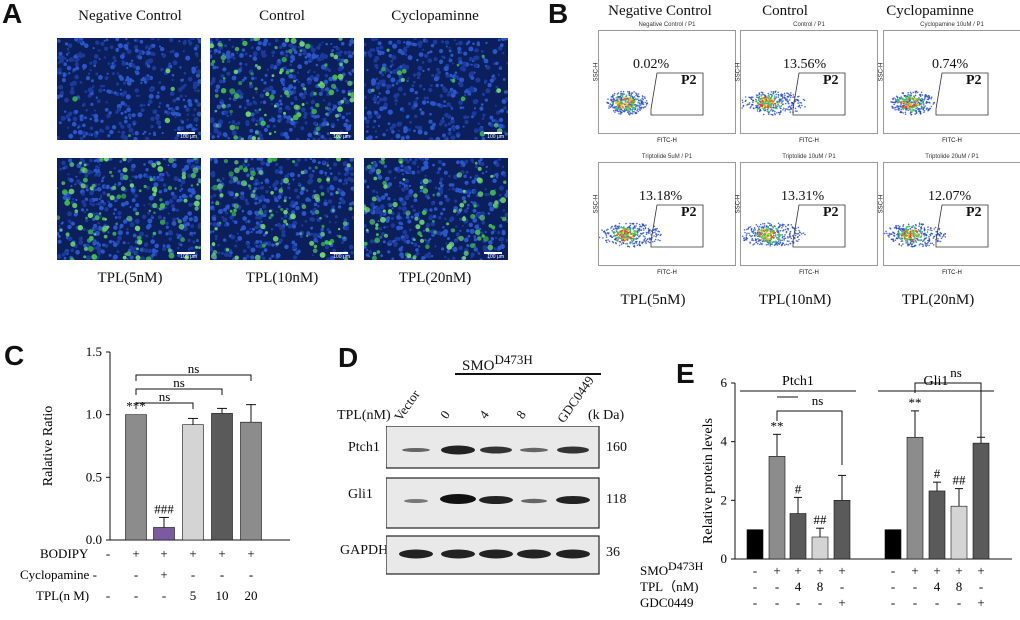 This screenshot has height=620, width=1020. What do you see at coordinates (653, 300) in the screenshot?
I see `panel-b-tpl-5: TPL(5nM)` at bounding box center [653, 300].